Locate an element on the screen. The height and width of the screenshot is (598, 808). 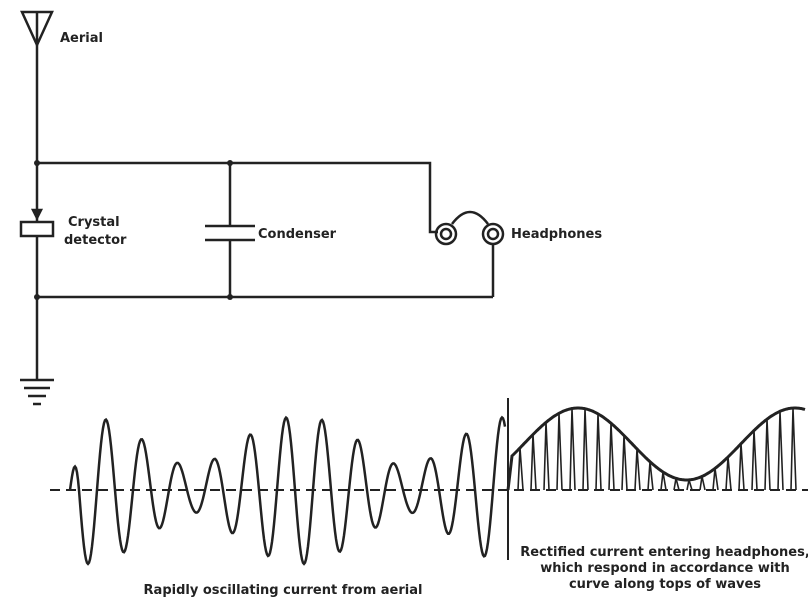
crystal-detector is located at coordinates (37, 229).